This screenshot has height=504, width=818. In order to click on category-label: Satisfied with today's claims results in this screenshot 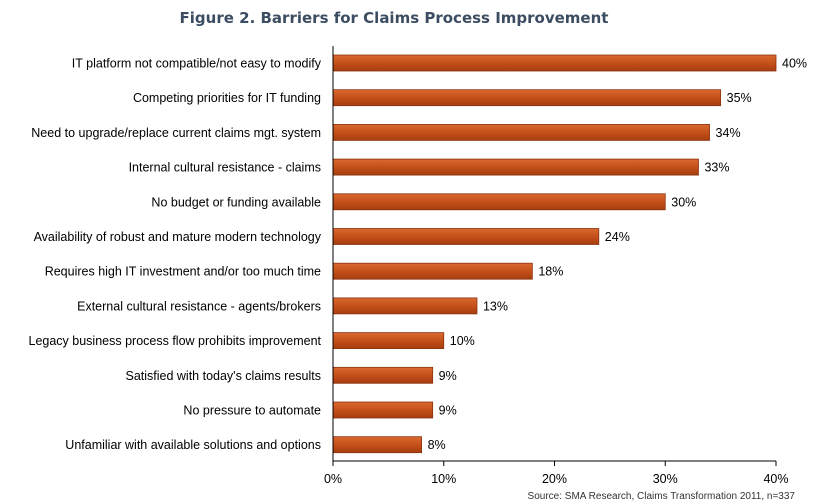, I will do `click(223, 376)`.